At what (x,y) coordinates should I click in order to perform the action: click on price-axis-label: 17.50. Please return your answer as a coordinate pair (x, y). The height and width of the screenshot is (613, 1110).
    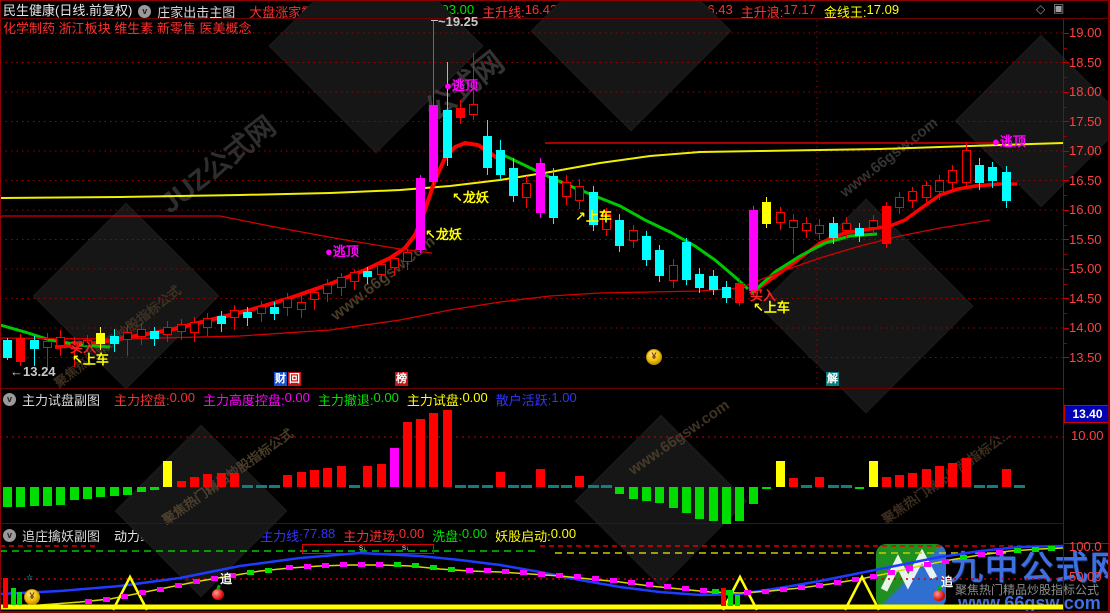
    Looking at the image, I should click on (1085, 121).